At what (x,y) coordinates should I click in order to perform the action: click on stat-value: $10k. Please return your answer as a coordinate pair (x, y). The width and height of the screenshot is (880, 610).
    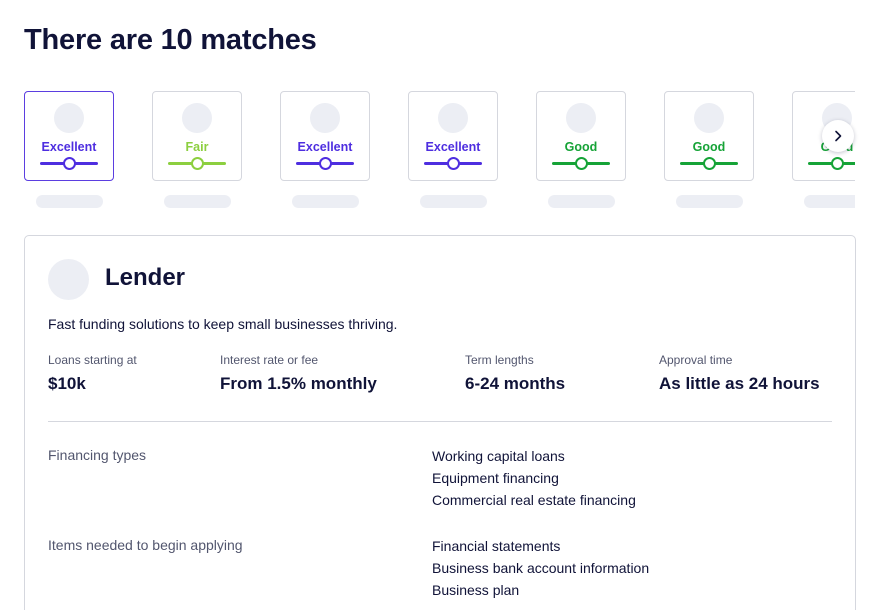
    Looking at the image, I should click on (67, 383).